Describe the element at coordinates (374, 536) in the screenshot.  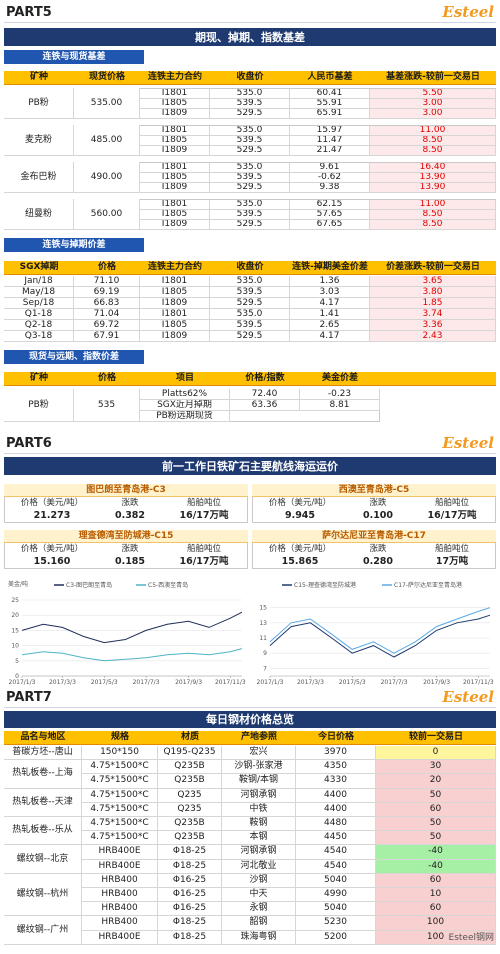
I see `route-name: 萨尔达尼亚至青岛港-C17` at that location.